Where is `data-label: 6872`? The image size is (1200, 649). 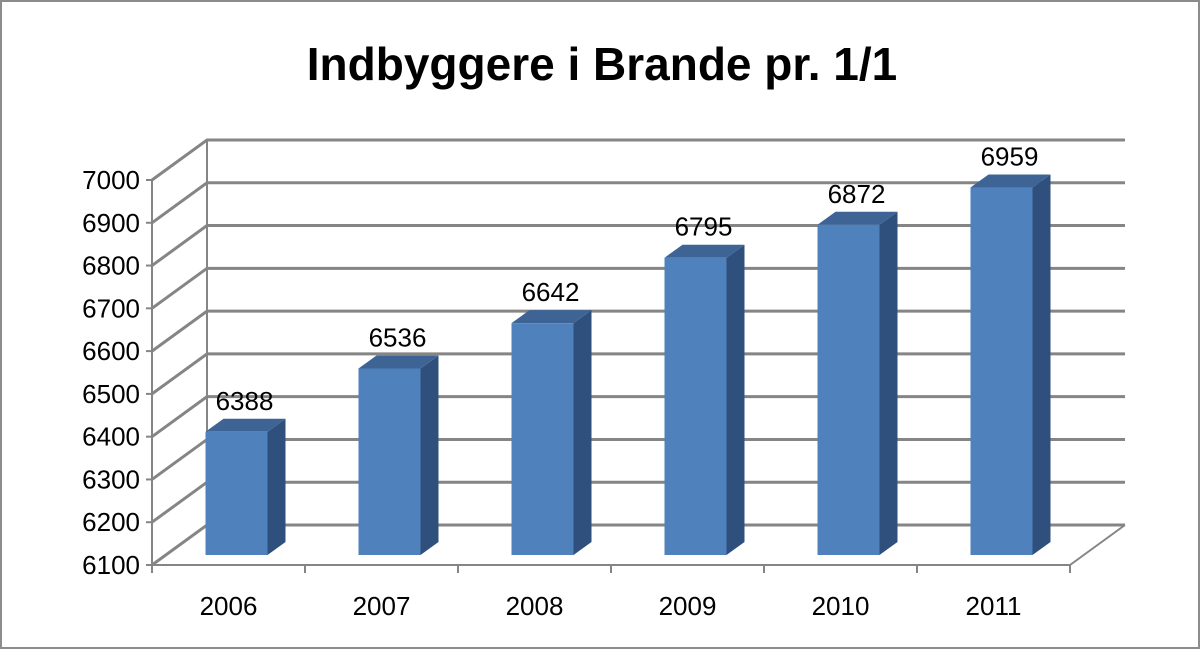 data-label: 6872 is located at coordinates (857, 194).